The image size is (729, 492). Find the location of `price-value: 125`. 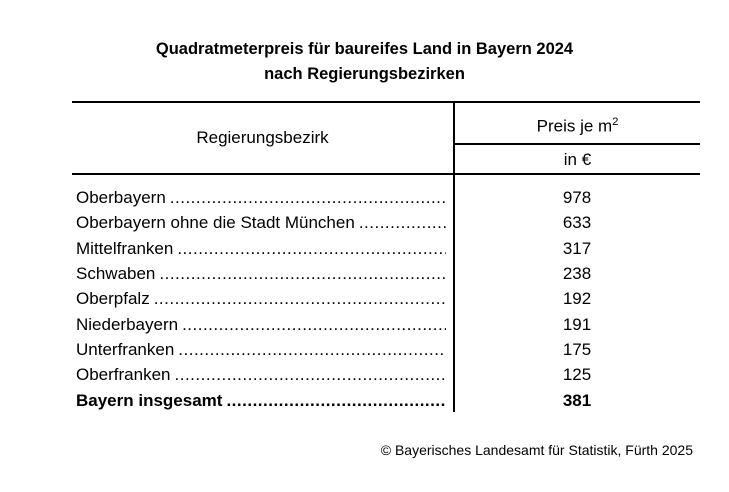

price-value: 125 is located at coordinates (577, 375).